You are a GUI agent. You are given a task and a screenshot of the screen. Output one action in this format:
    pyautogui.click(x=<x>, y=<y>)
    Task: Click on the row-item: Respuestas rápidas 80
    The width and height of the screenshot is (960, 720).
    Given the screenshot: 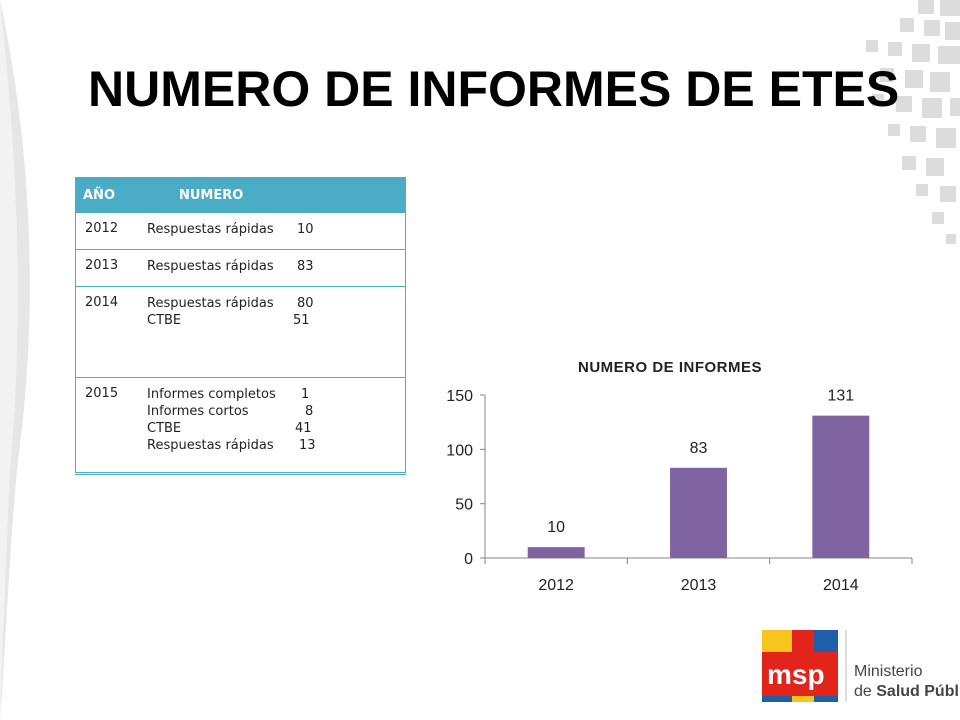 What is the action you would take?
    pyautogui.click(x=272, y=303)
    